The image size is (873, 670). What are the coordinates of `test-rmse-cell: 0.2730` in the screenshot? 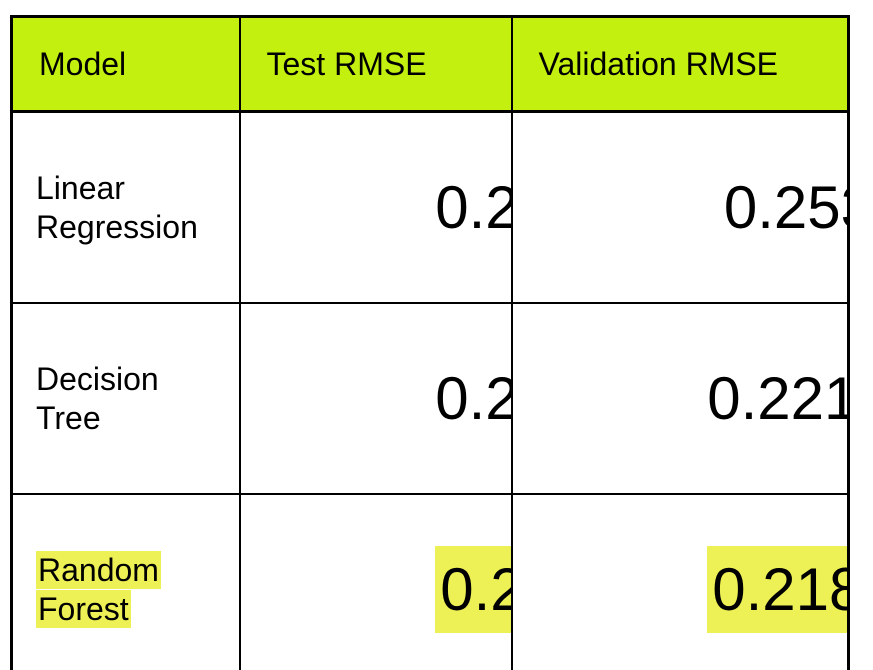 It's located at (375, 207).